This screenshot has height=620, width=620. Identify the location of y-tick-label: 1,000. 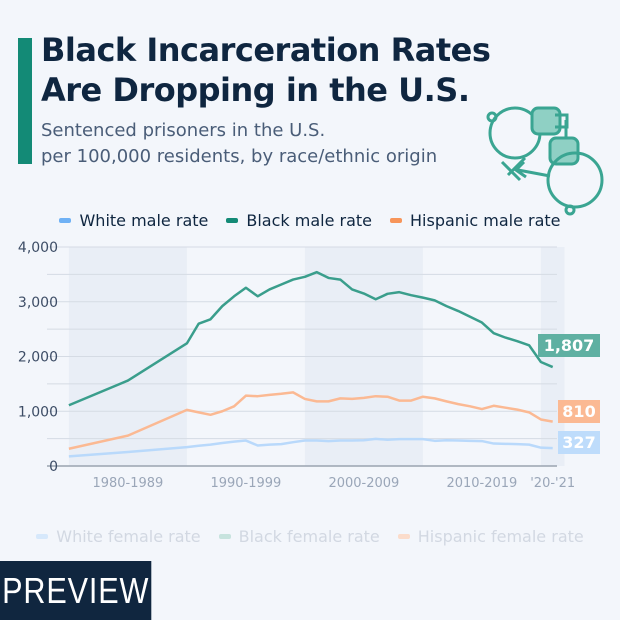
(38, 412).